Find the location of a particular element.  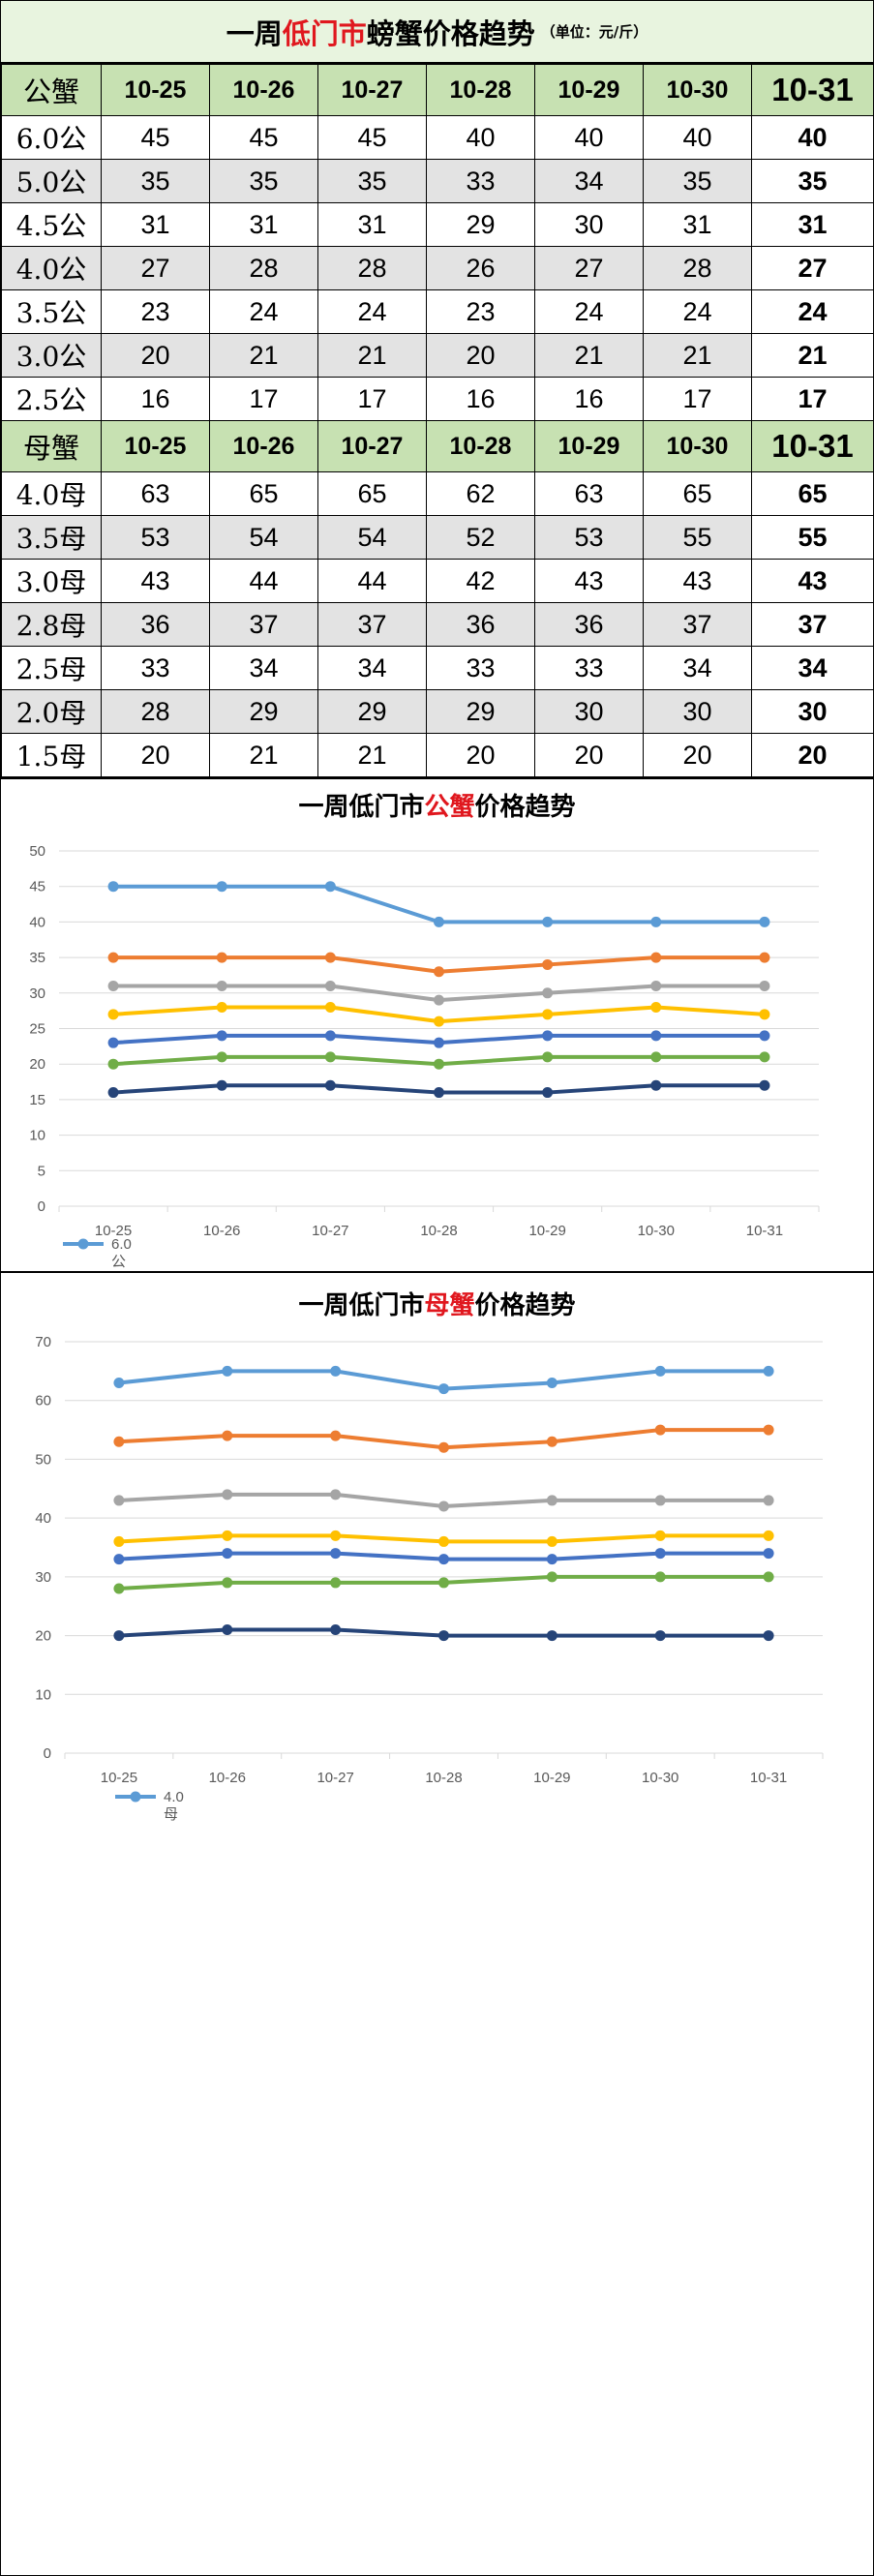

table-row: 3.5母 53 54 54 52 53 55 55 is located at coordinates (437, 538).